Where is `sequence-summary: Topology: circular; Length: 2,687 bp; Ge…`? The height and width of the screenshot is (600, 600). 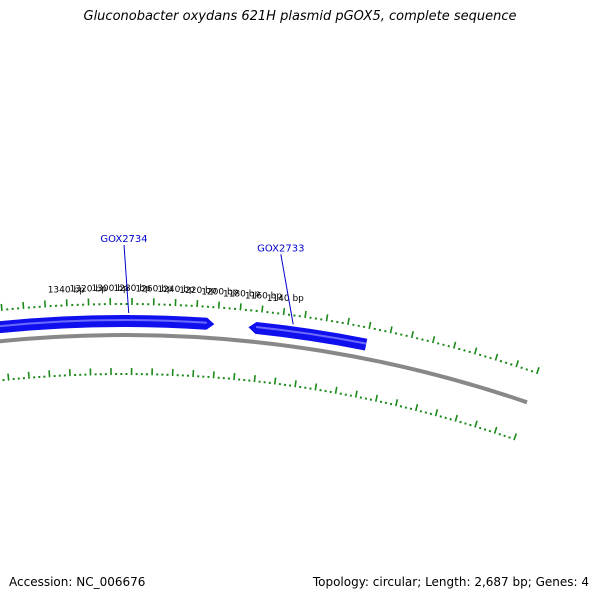 sequence-summary: Topology: circular; Length: 2,687 bp; Ge… is located at coordinates (450, 582).